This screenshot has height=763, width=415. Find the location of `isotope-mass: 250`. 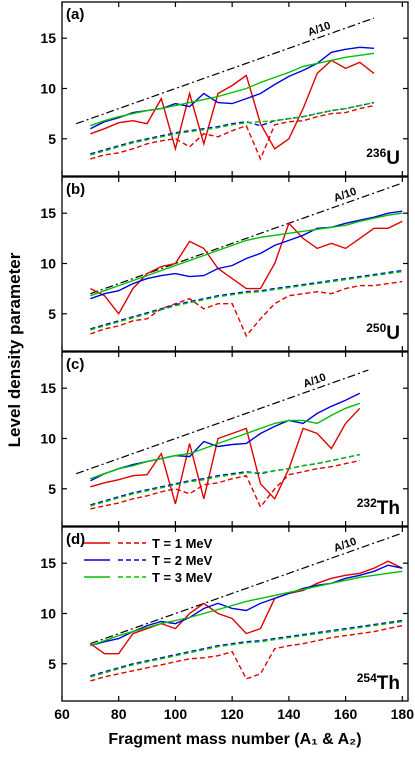

isotope-mass: 250 is located at coordinates (376, 328).